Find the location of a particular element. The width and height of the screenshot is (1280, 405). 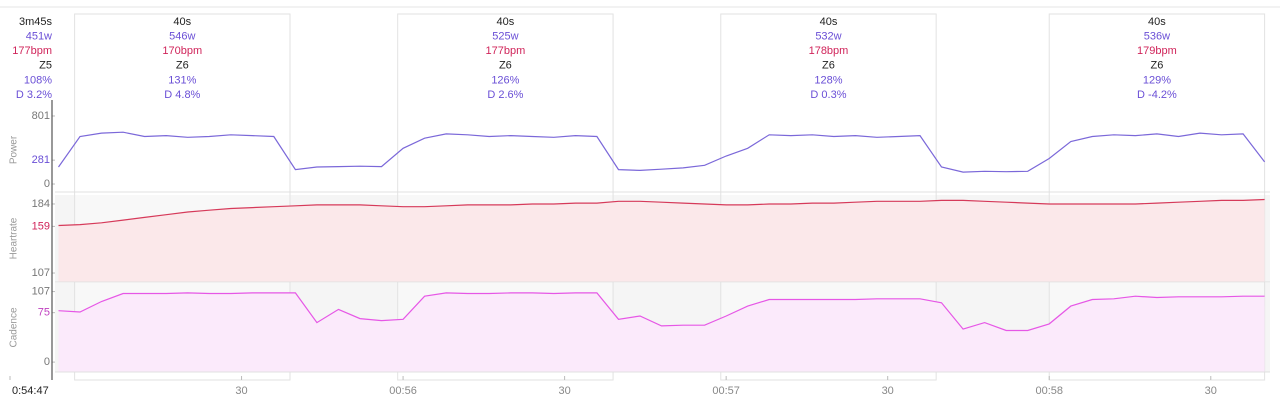

interval-heartrate: 170bpm is located at coordinates (182, 51).